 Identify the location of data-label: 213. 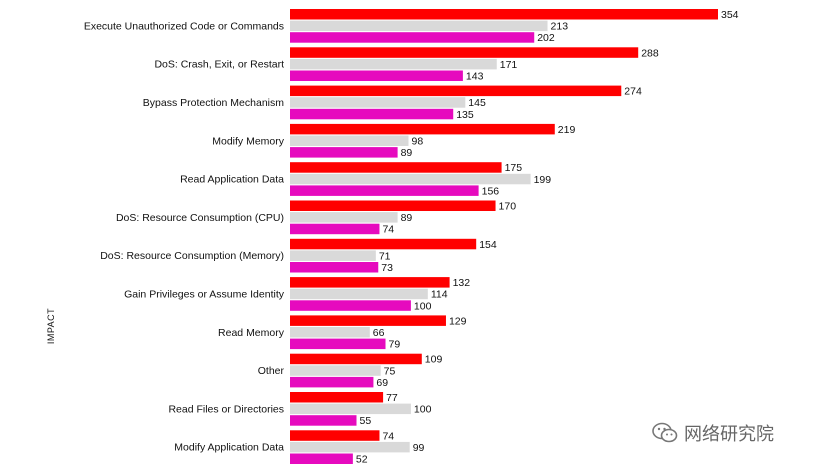
(560, 27).